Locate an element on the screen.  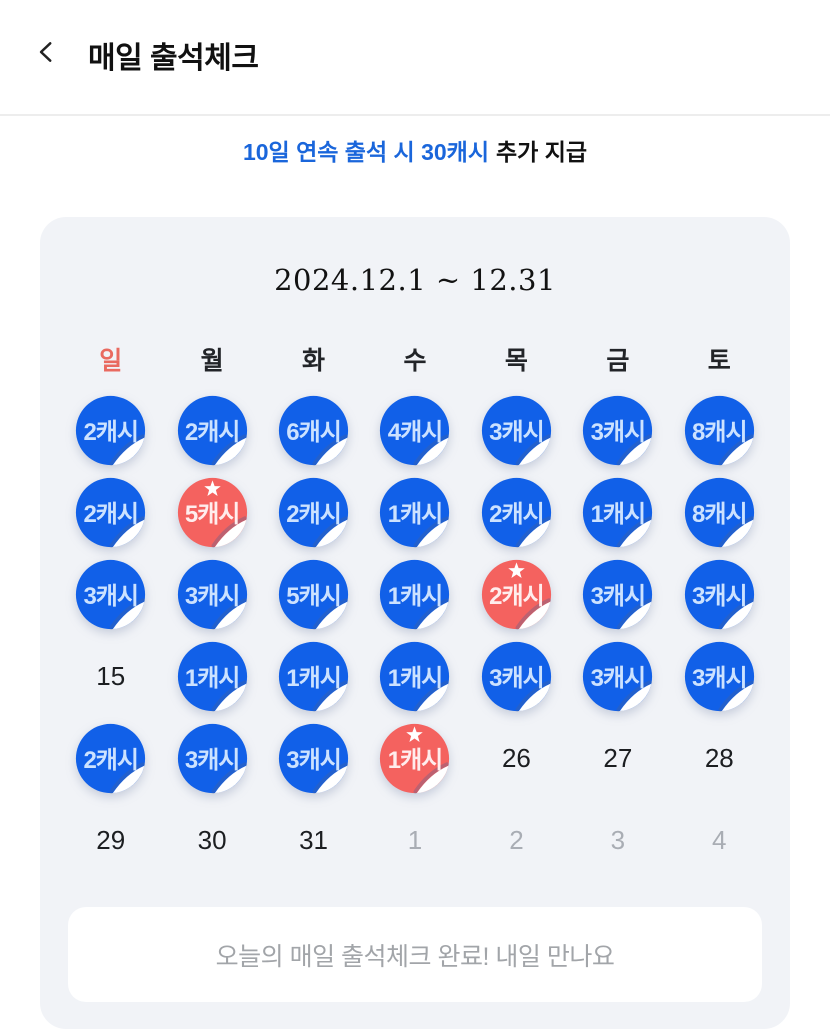
weekday-4: 수 is located at coordinates (415, 361).